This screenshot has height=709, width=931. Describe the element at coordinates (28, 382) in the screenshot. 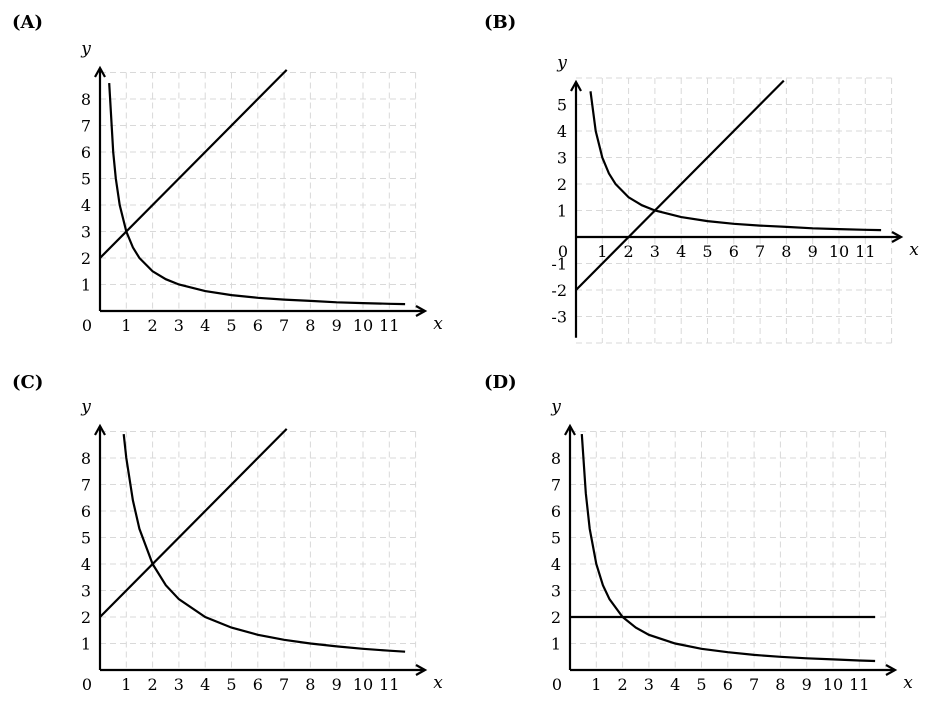

I see `panel-label-c: (C)` at that location.